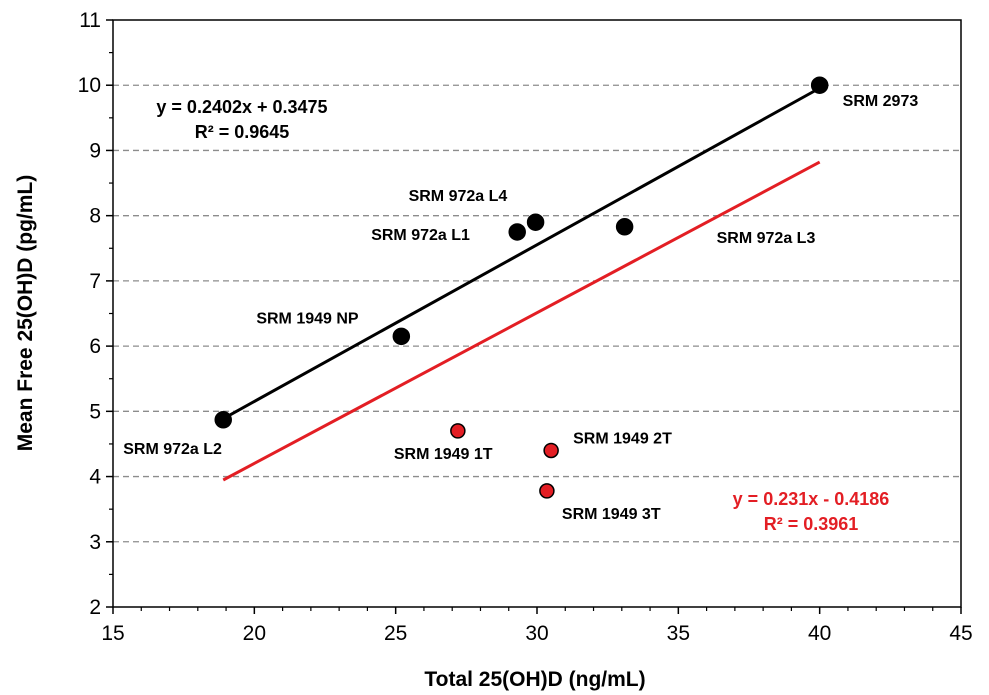  Describe the element at coordinates (881, 101) in the screenshot. I see `point-label: SRM 2973` at that location.